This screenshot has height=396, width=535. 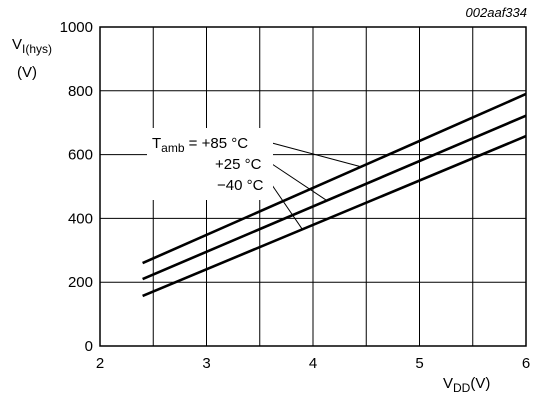 I want to click on x-tick-label: 6, so click(x=526, y=363).